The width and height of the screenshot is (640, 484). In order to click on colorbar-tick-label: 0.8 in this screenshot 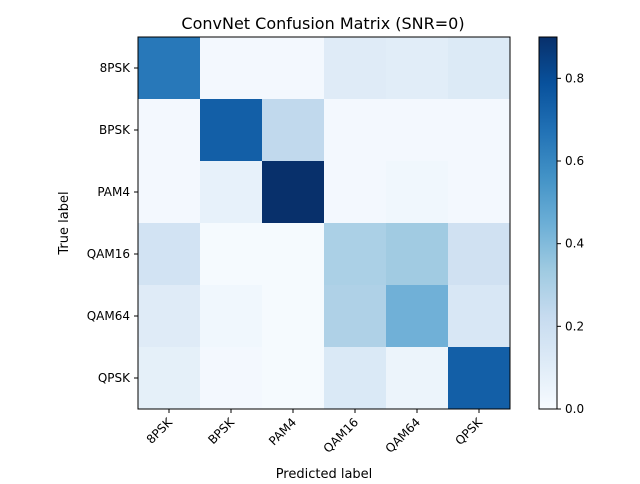, I will do `click(574, 78)`.